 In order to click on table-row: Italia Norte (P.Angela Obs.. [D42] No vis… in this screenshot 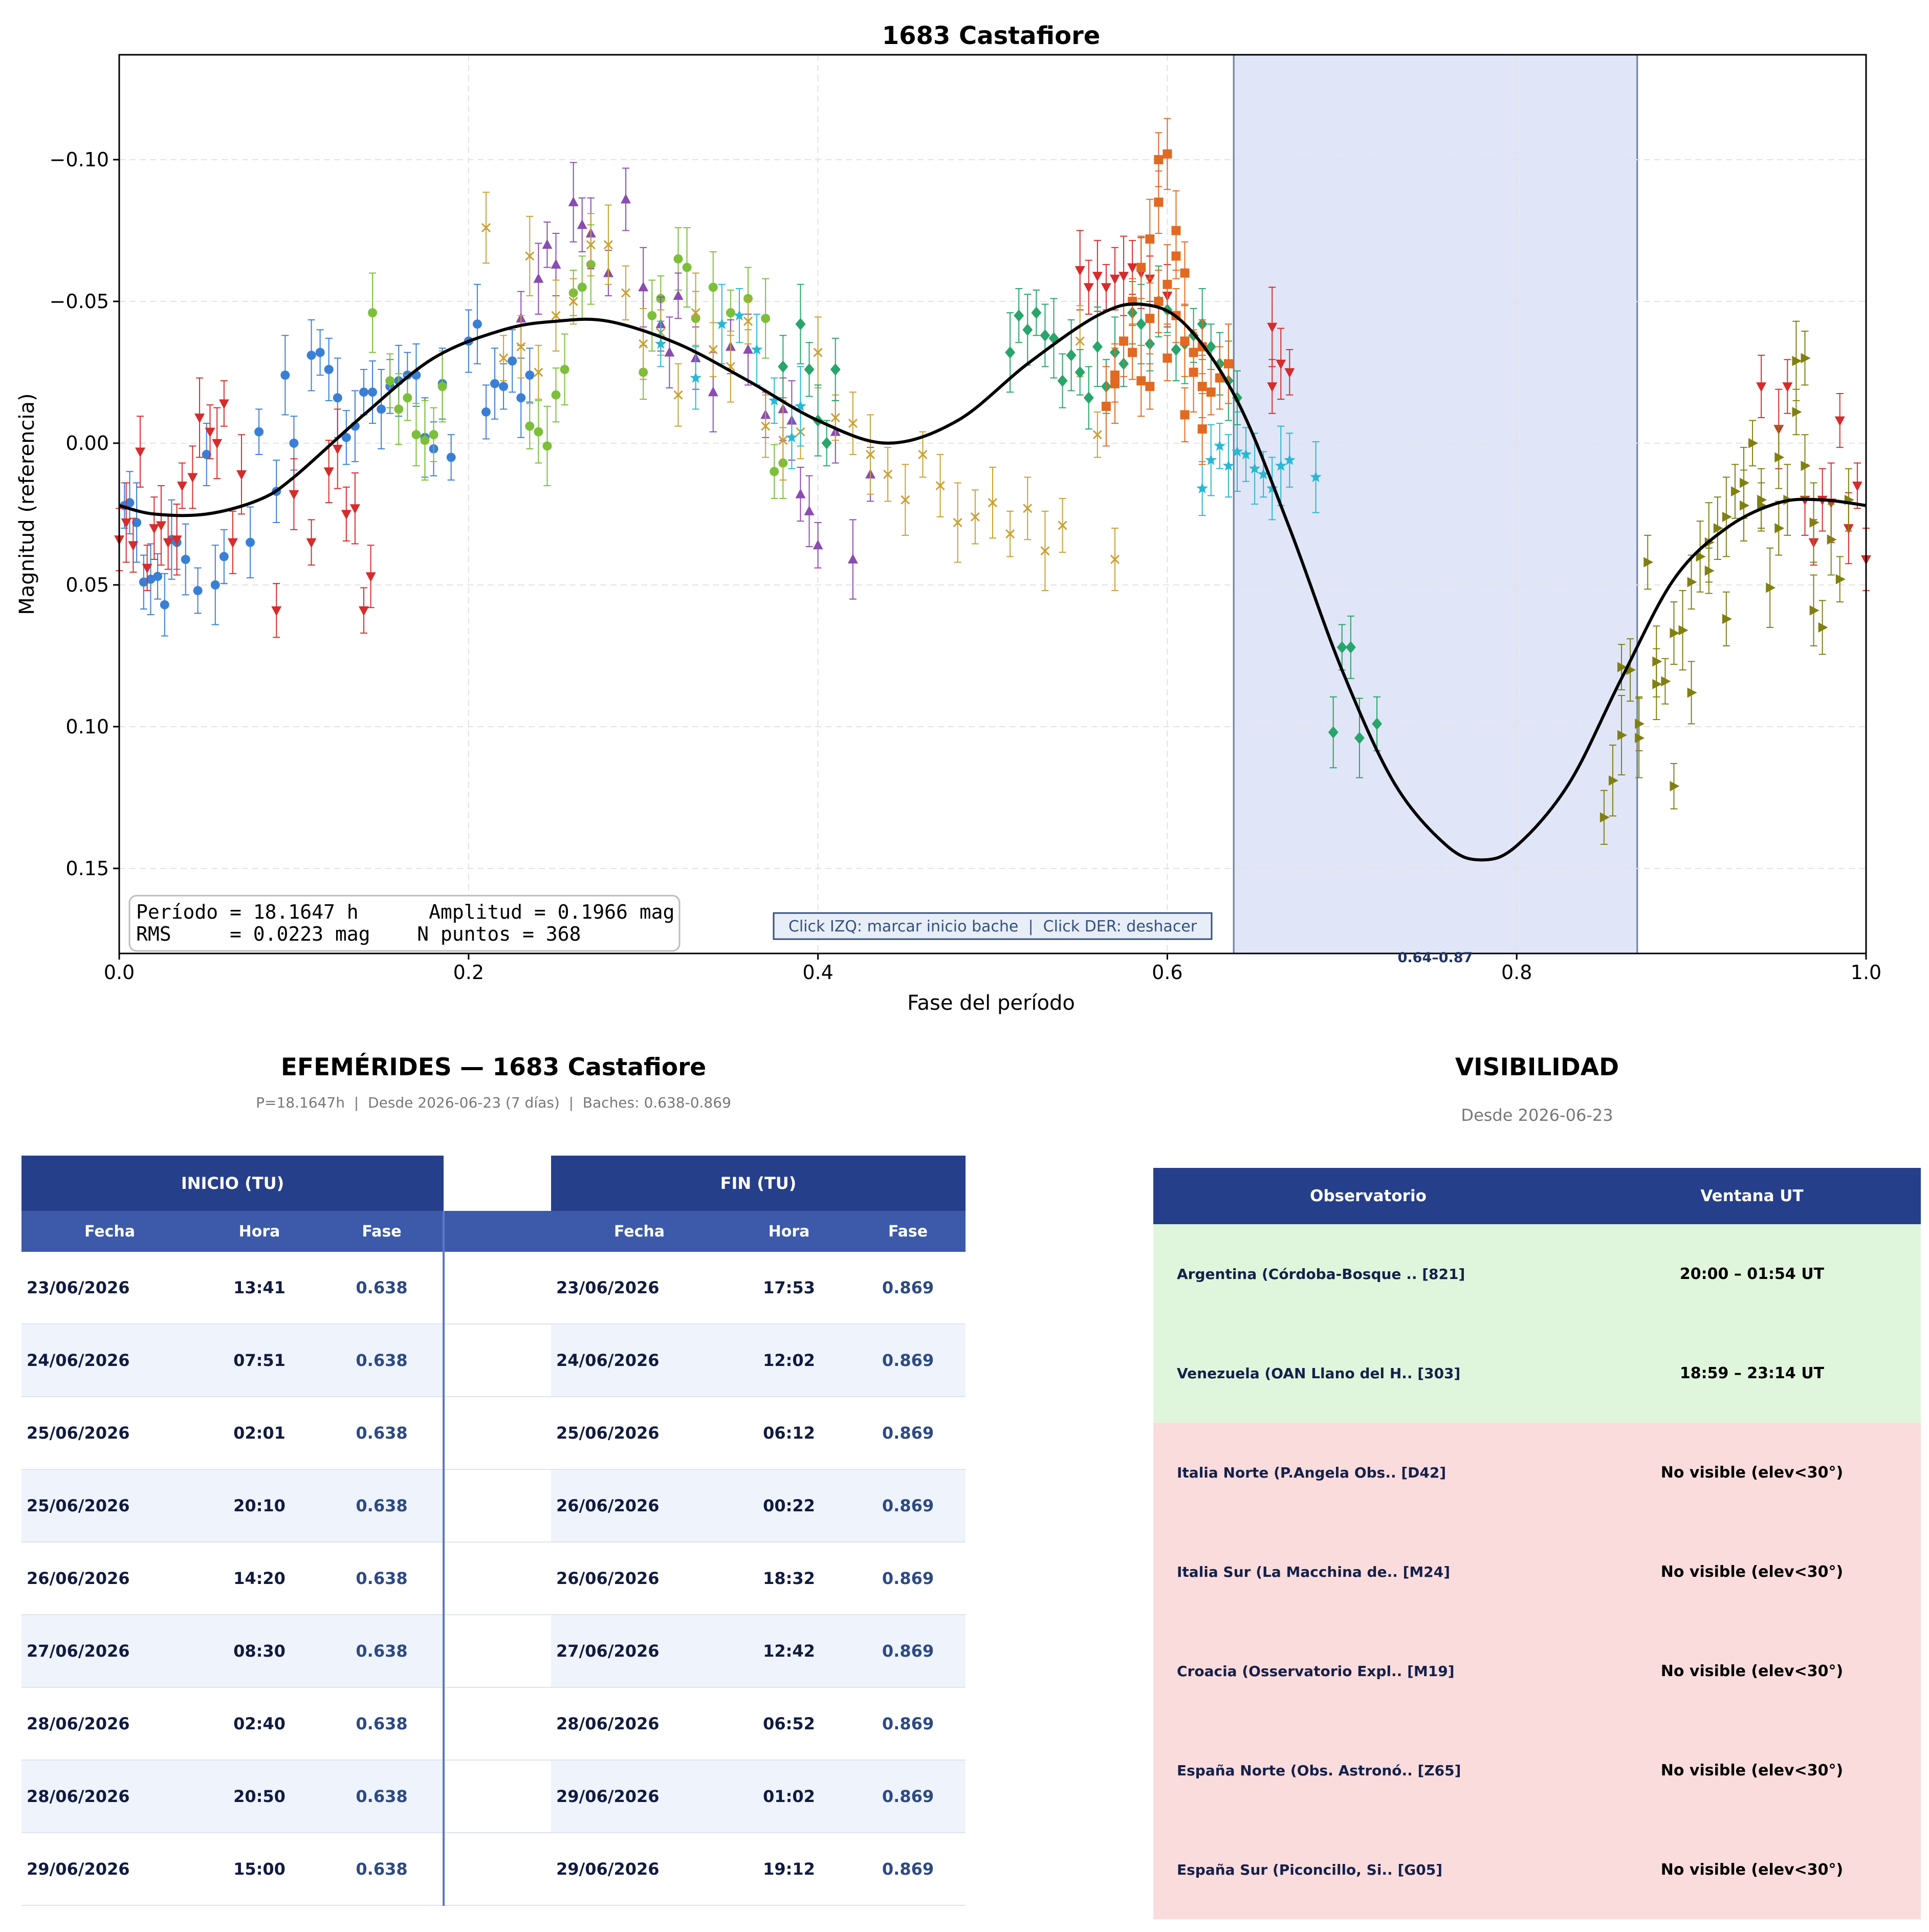, I will do `click(1537, 1472)`.